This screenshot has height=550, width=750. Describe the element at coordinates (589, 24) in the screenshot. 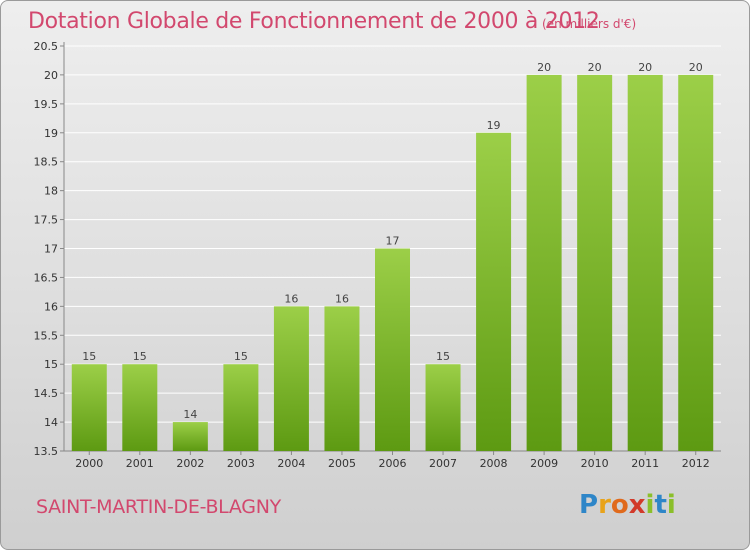

I see `chart-subtitle: (en milliers d'€)` at that location.